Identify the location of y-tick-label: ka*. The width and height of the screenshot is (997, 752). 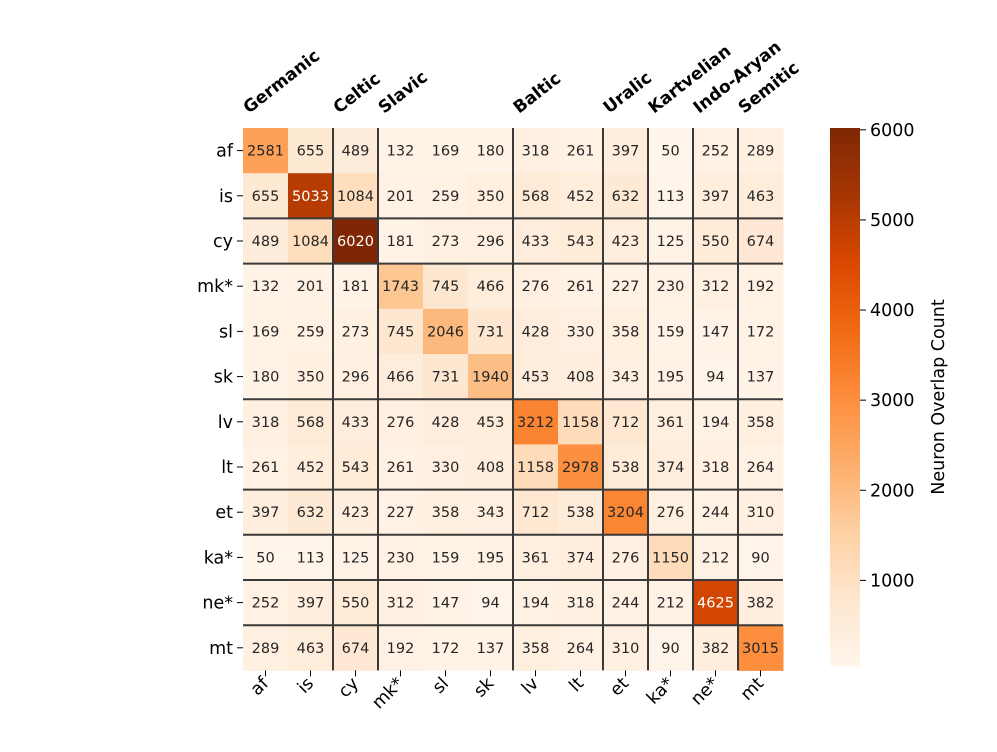
(219, 558).